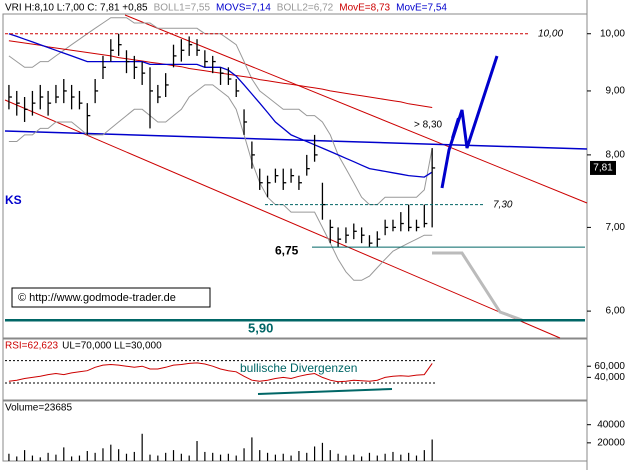 The height and width of the screenshot is (470, 631). I want to click on annotation: KS, so click(13, 200).